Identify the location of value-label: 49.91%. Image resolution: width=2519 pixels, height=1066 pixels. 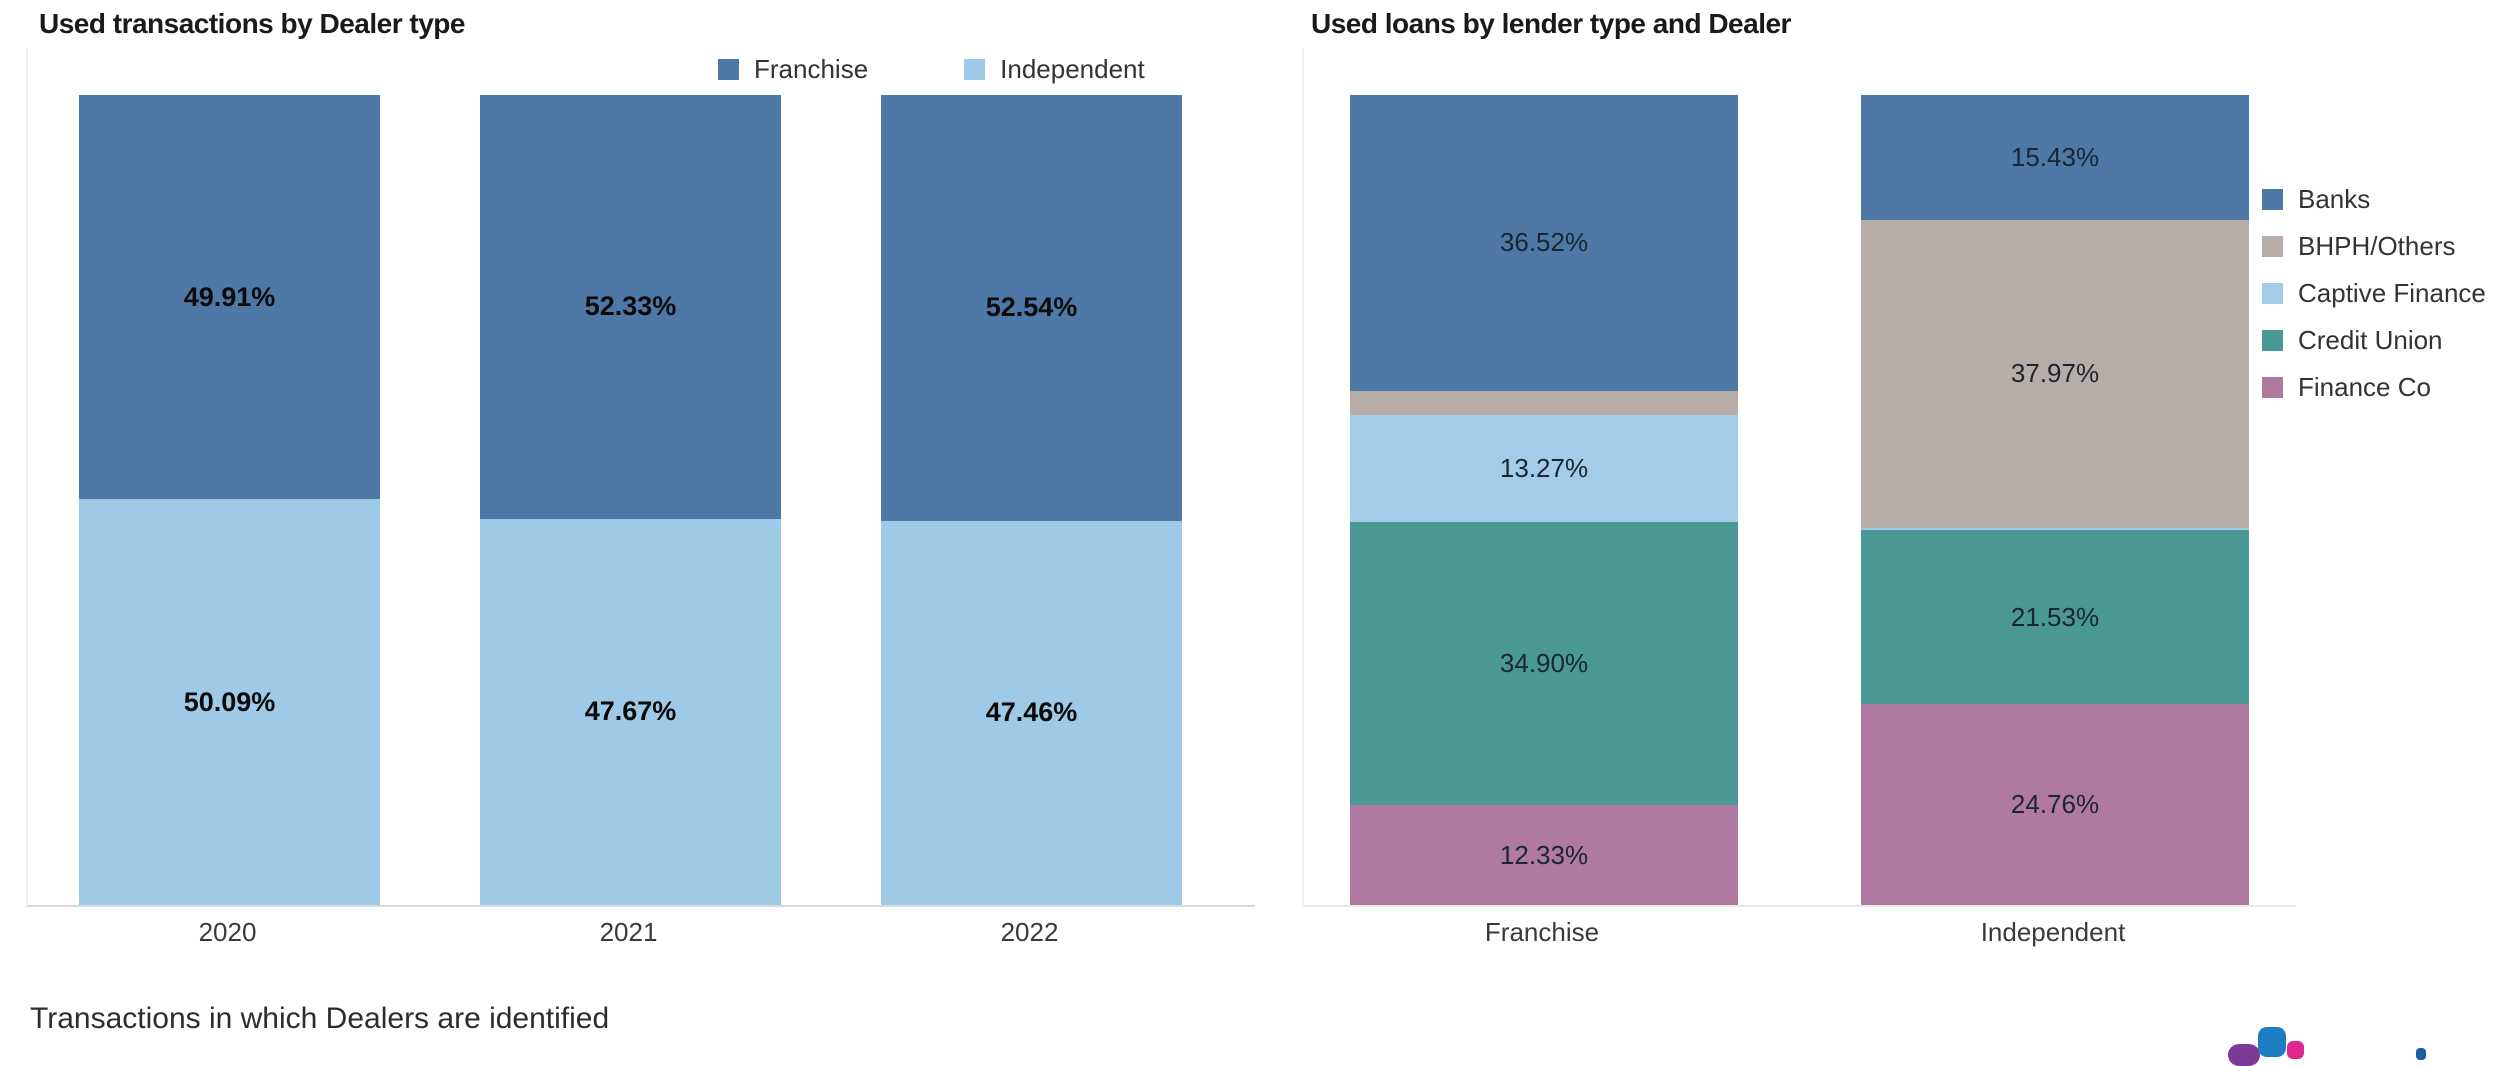
(229, 296).